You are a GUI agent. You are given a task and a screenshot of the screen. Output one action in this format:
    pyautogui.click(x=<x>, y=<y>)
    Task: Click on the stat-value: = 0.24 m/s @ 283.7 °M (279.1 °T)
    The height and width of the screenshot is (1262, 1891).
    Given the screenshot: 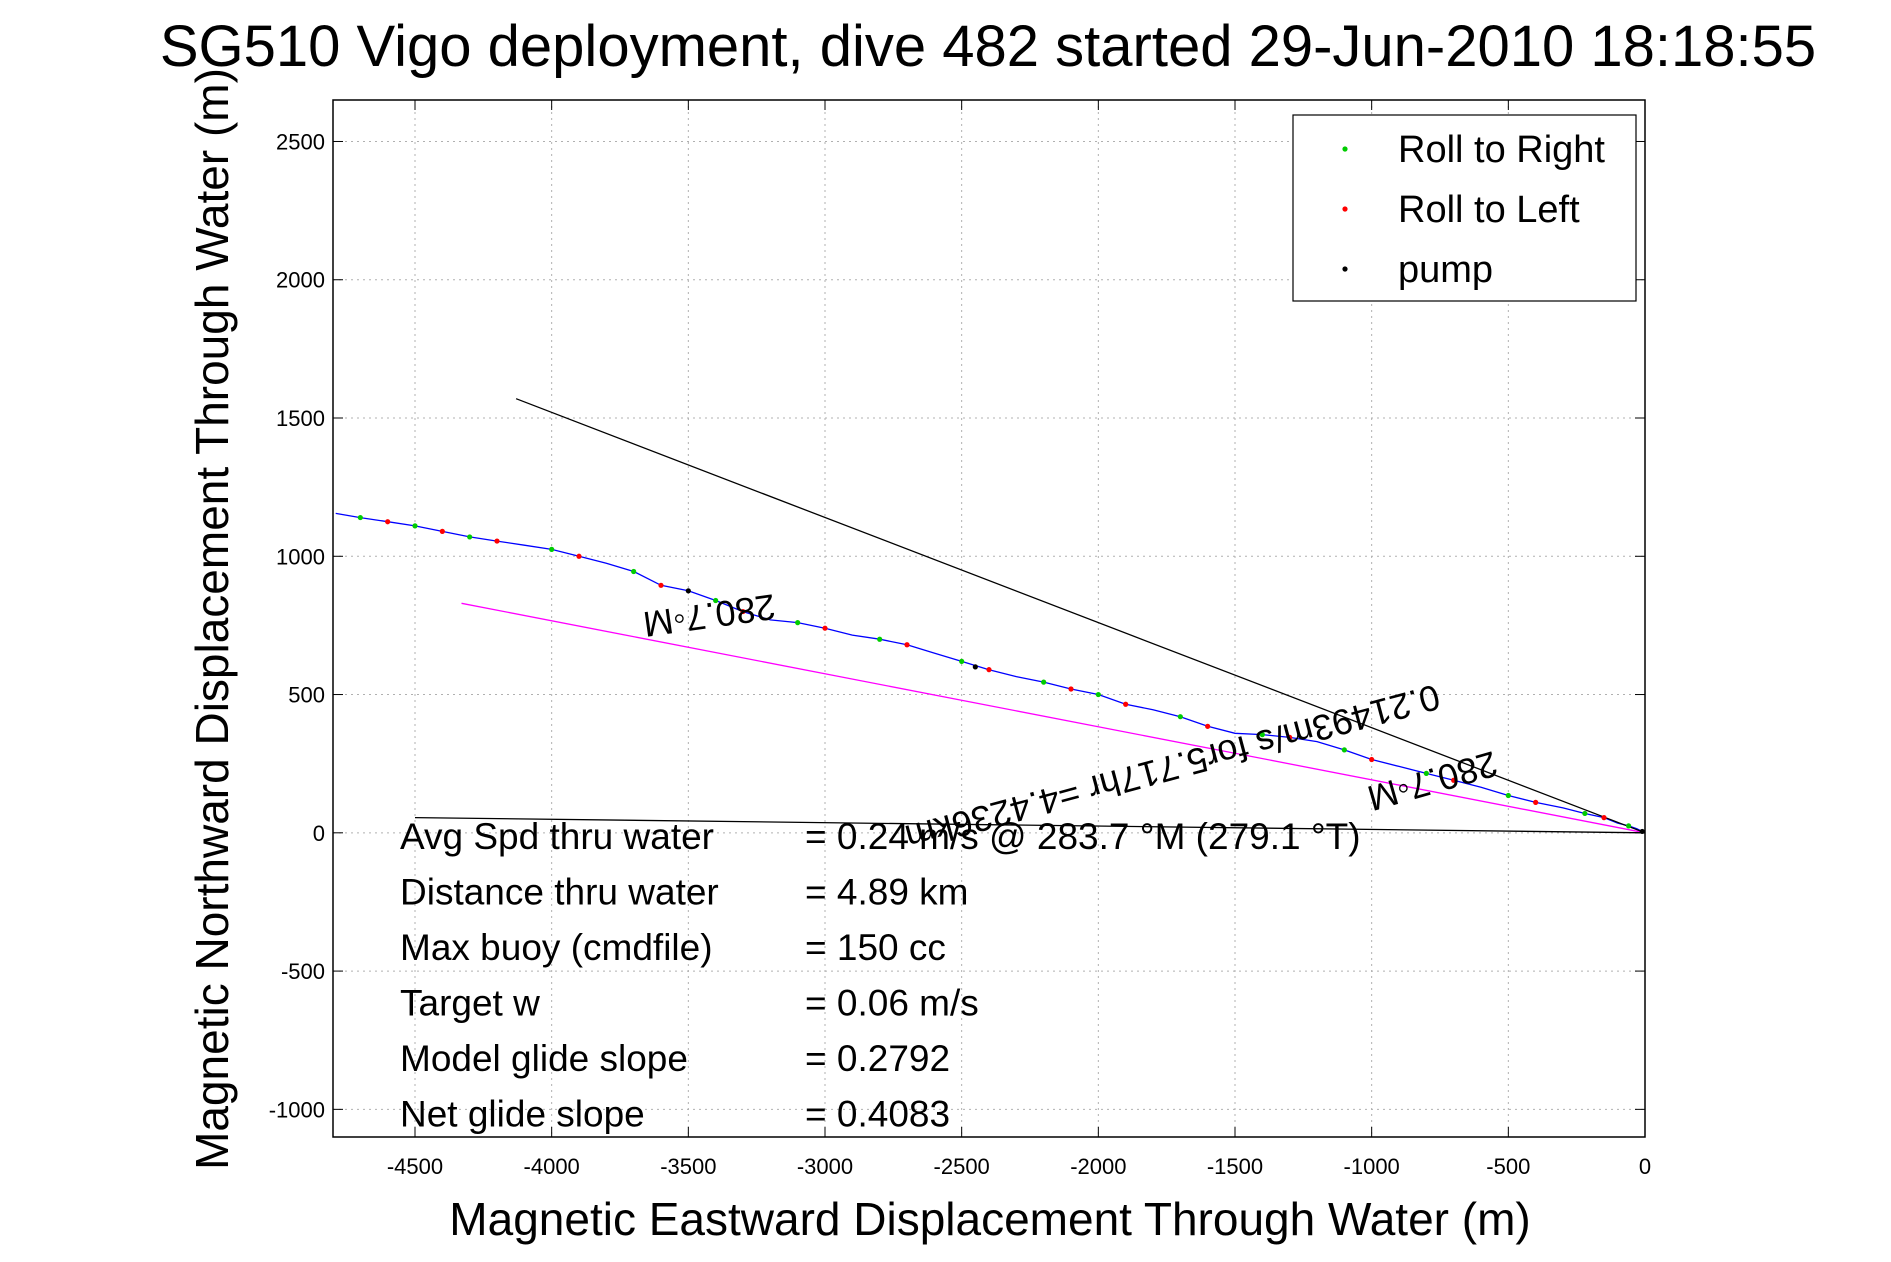 What is the action you would take?
    pyautogui.click(x=1083, y=836)
    